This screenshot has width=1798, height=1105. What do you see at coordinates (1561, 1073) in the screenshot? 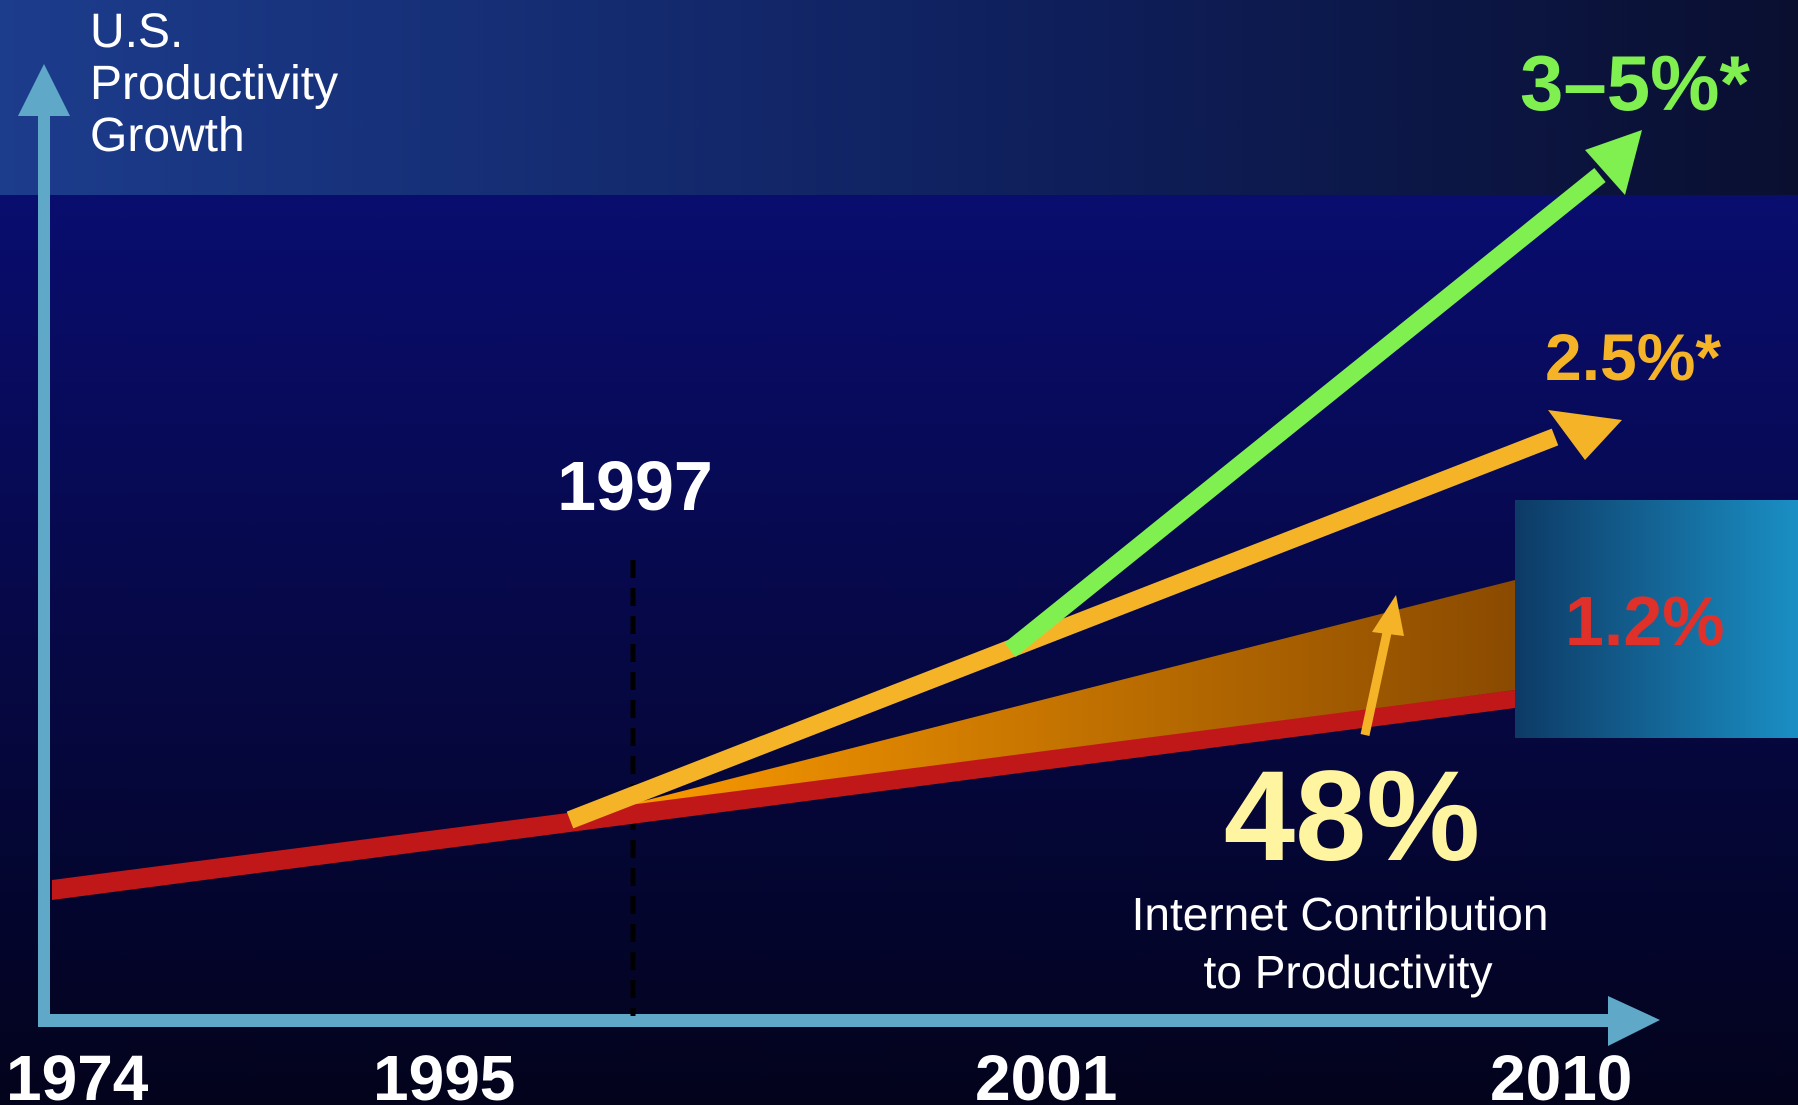
I see `x-tick-label: 2010` at bounding box center [1561, 1073].